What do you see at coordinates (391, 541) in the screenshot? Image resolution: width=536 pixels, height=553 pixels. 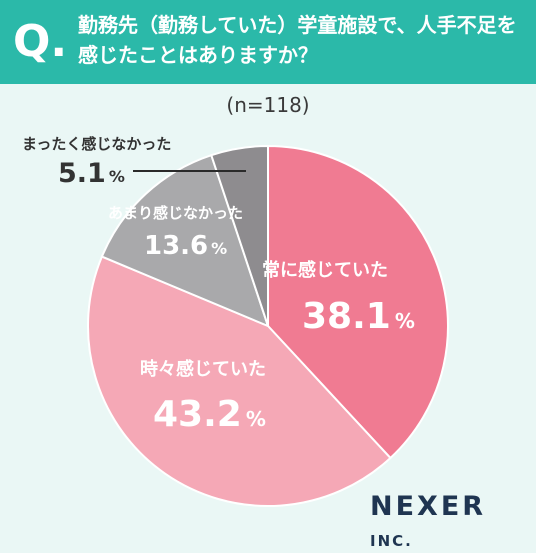 I see `brand-suffix: INC.` at bounding box center [391, 541].